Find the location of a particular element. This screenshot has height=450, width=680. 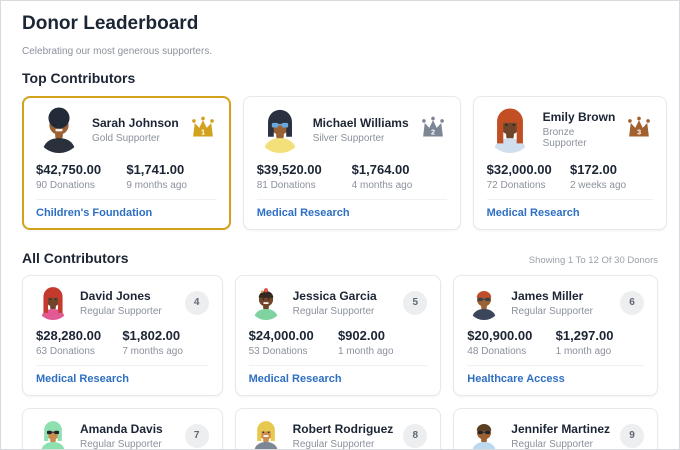

last-donation-amount: $1,297.00 is located at coordinates (584, 335).